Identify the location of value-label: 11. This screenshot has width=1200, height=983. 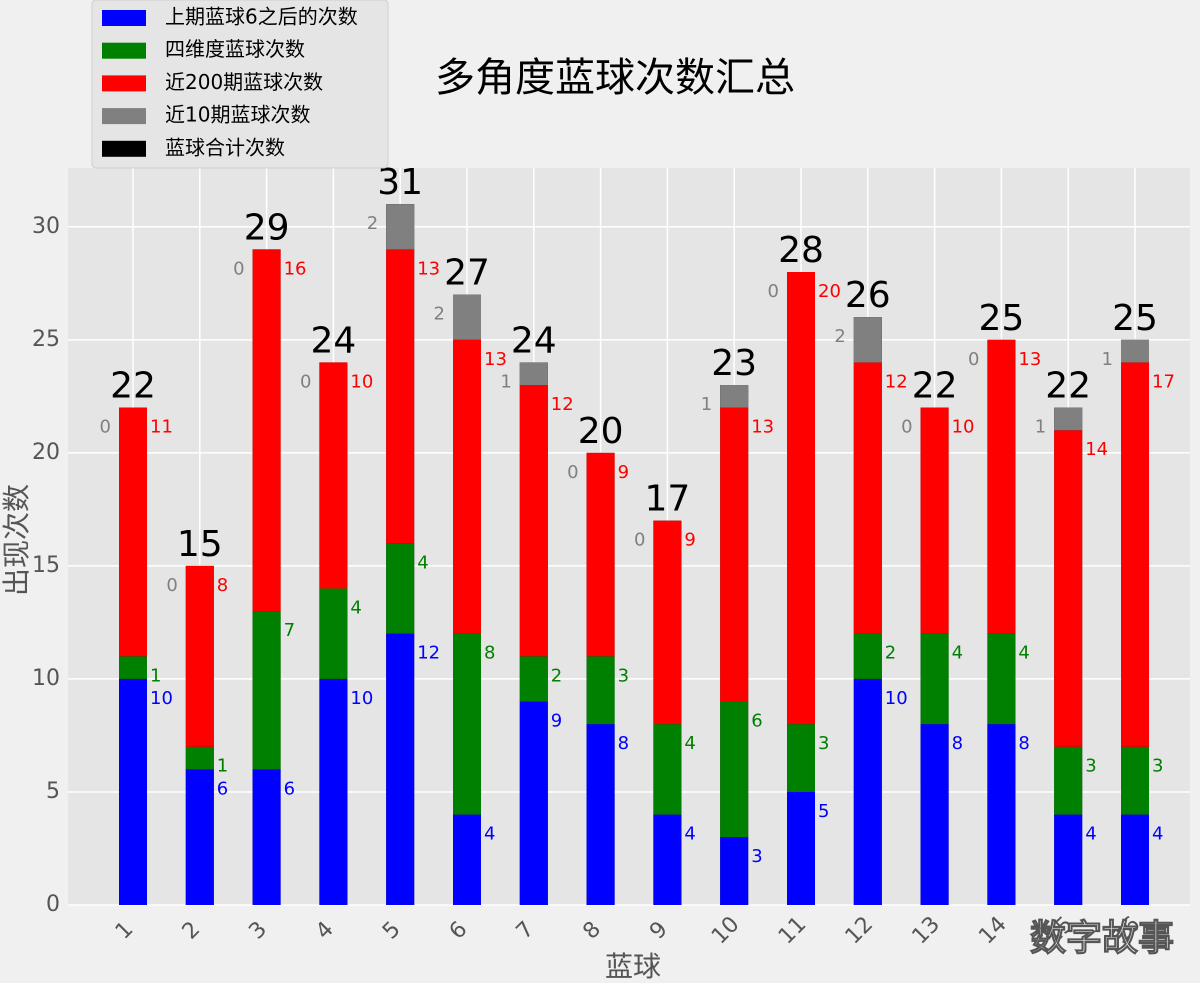
(161, 427).